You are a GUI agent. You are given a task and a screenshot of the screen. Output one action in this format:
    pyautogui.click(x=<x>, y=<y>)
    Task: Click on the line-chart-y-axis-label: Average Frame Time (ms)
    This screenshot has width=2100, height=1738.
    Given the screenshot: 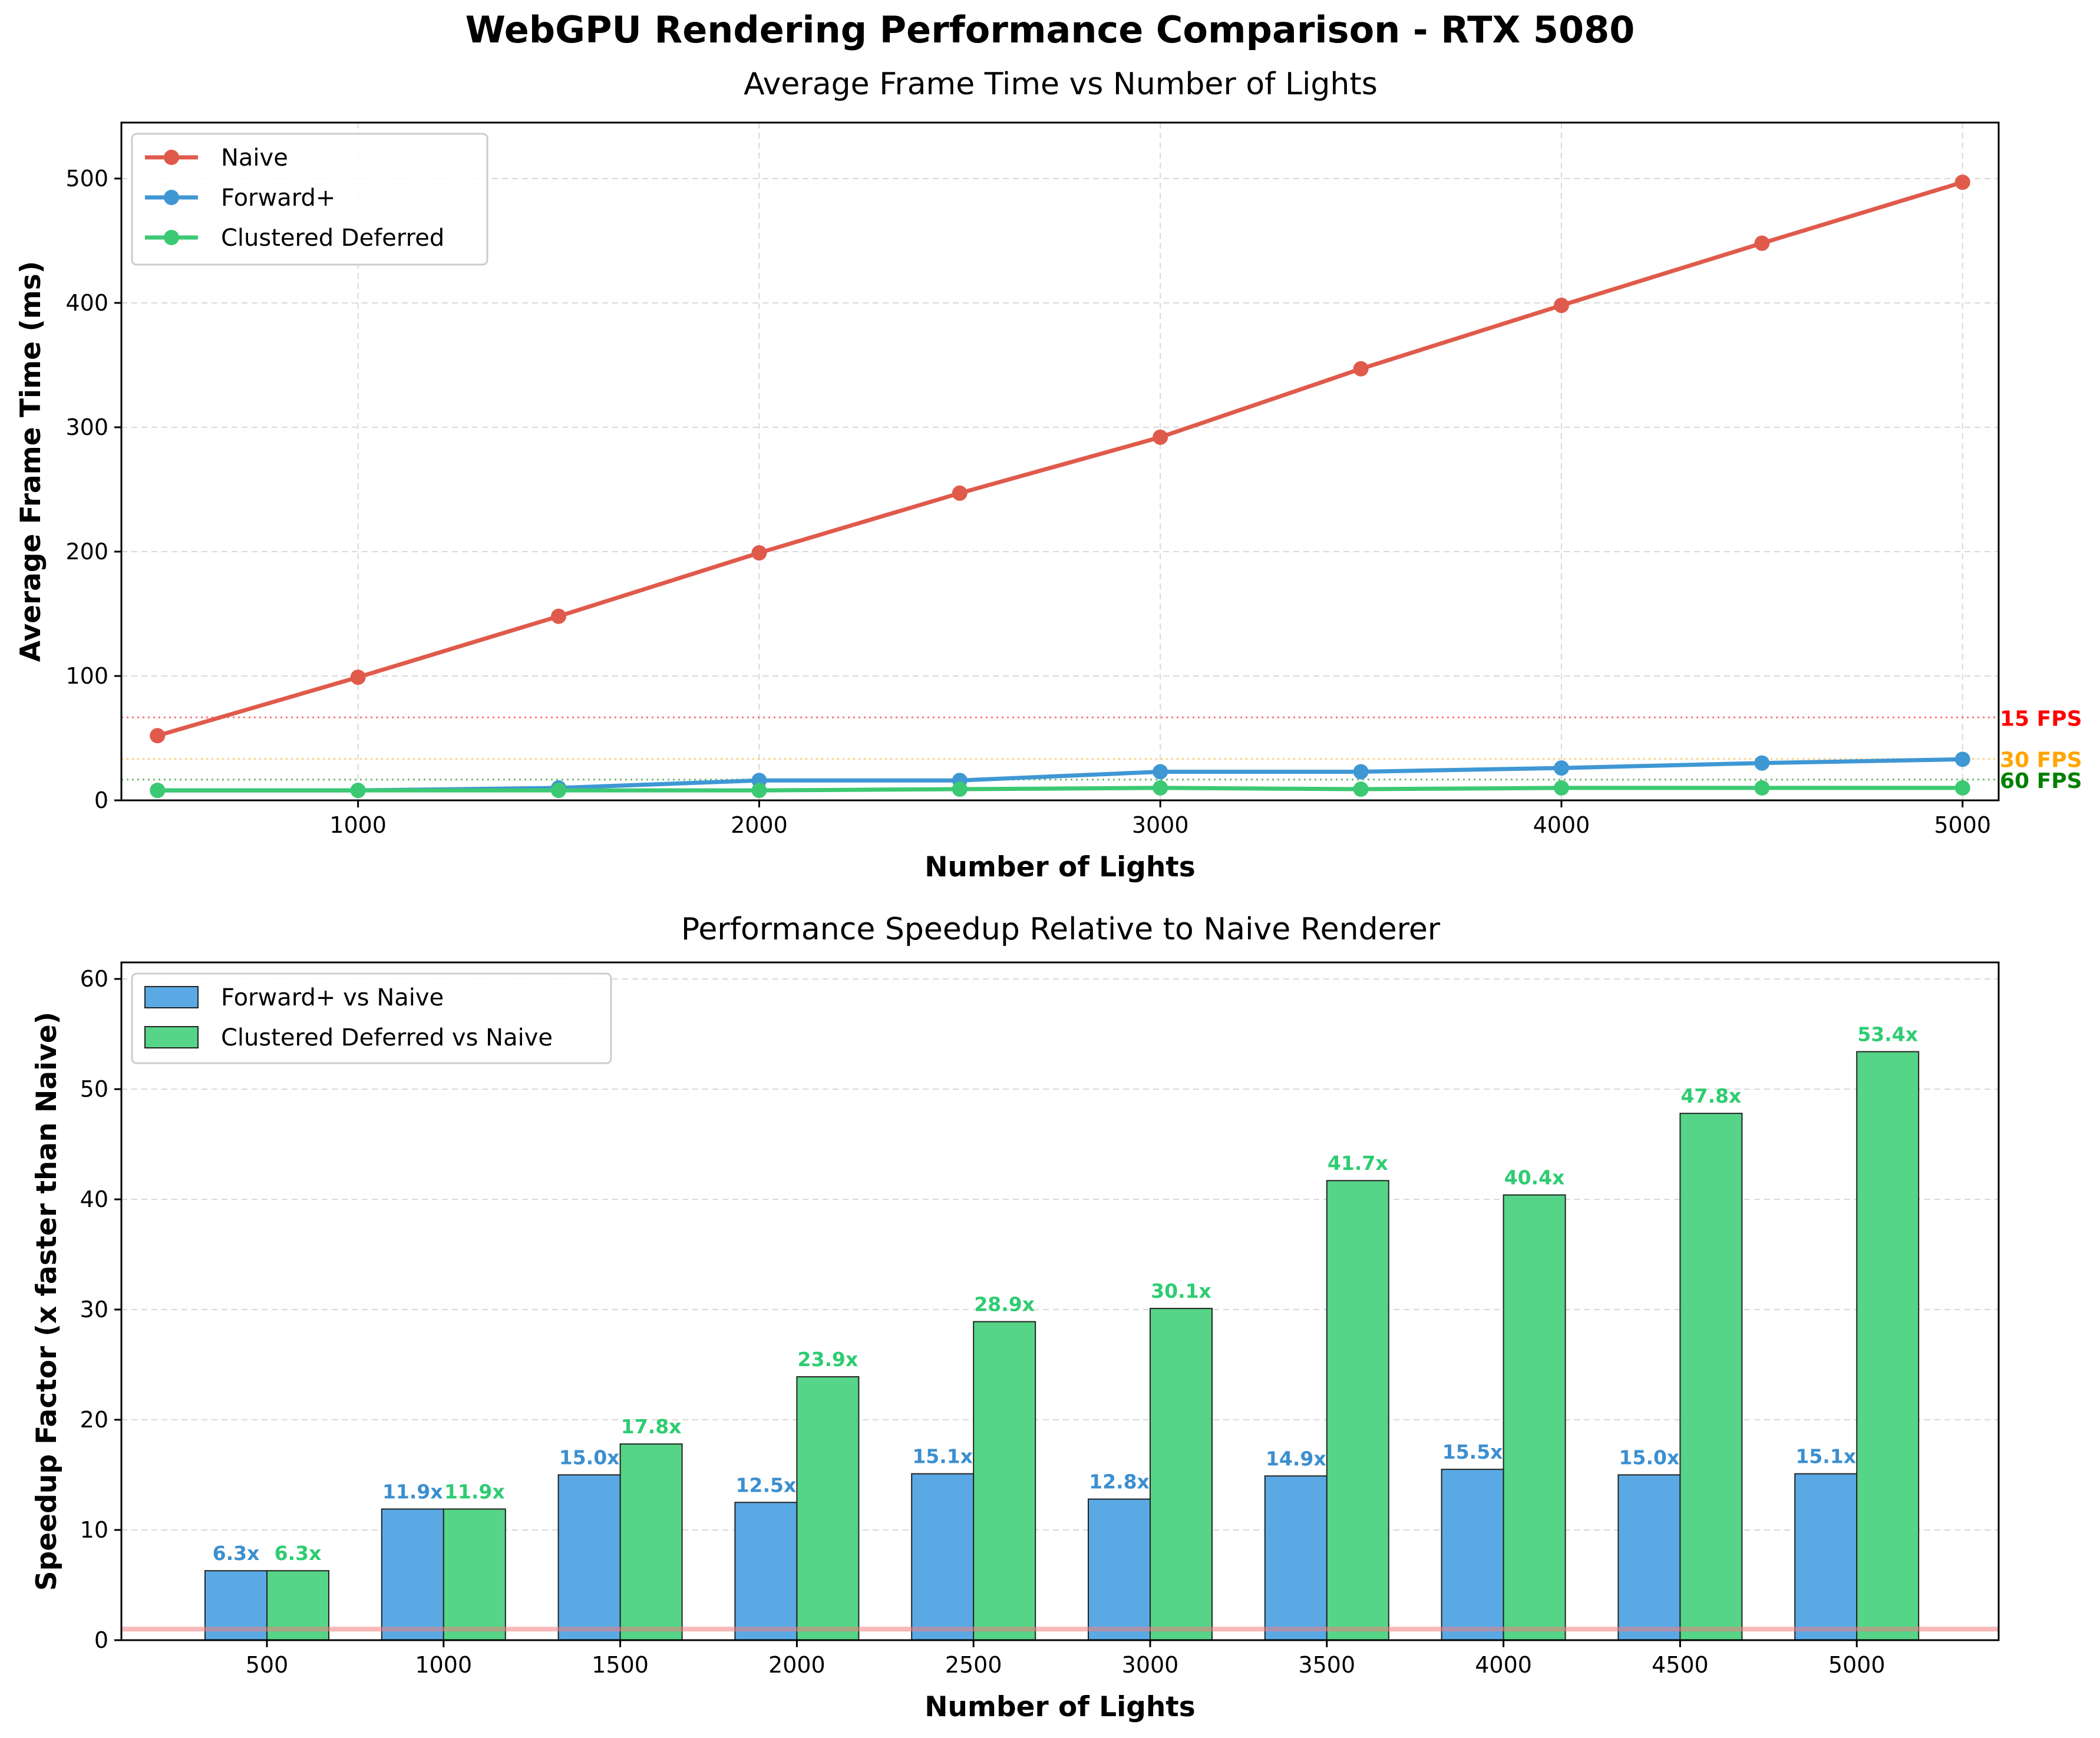 What is the action you would take?
    pyautogui.click(x=31, y=461)
    